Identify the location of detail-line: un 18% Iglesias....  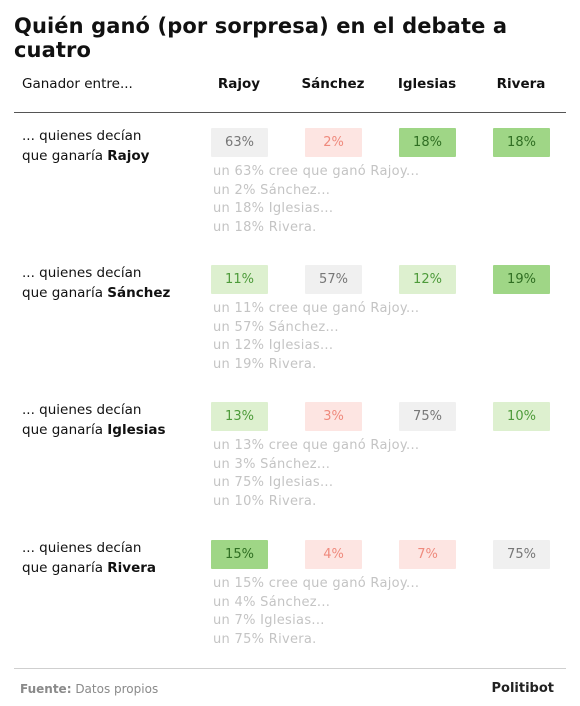
(273, 208).